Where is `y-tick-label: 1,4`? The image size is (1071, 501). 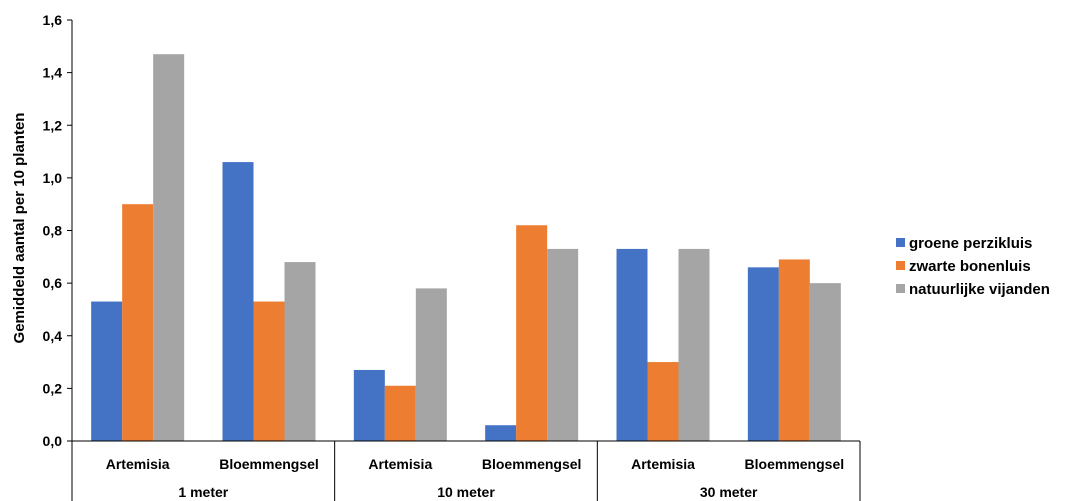
y-tick-label: 1,4 is located at coordinates (53, 73).